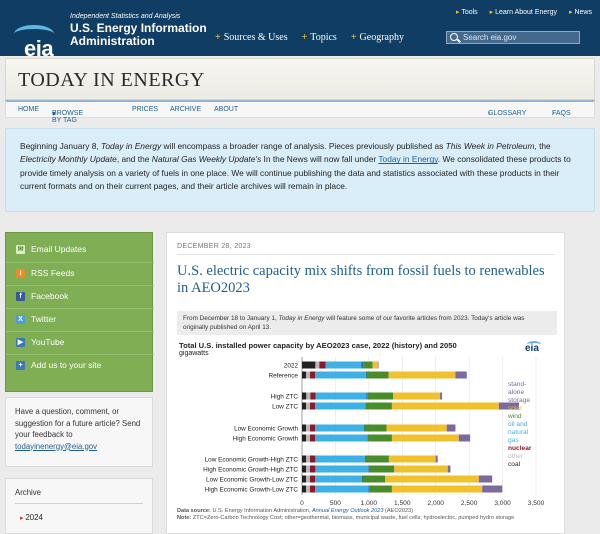 The width and height of the screenshot is (600, 534). Describe the element at coordinates (519, 392) in the screenshot. I see `legend-item-stand-alone-storage: stand-alone storage` at that location.